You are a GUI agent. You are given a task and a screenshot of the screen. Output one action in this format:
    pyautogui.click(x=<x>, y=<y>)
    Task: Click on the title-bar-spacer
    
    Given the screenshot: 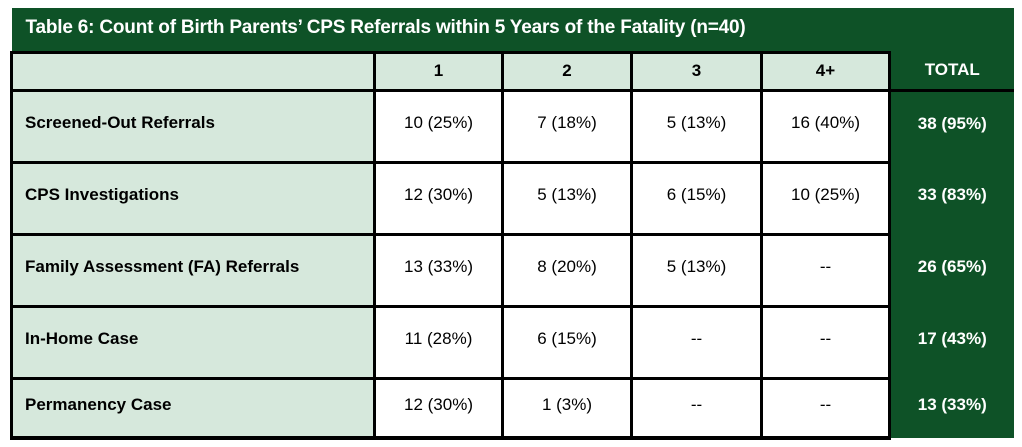 What is the action you would take?
    pyautogui.click(x=951, y=30)
    